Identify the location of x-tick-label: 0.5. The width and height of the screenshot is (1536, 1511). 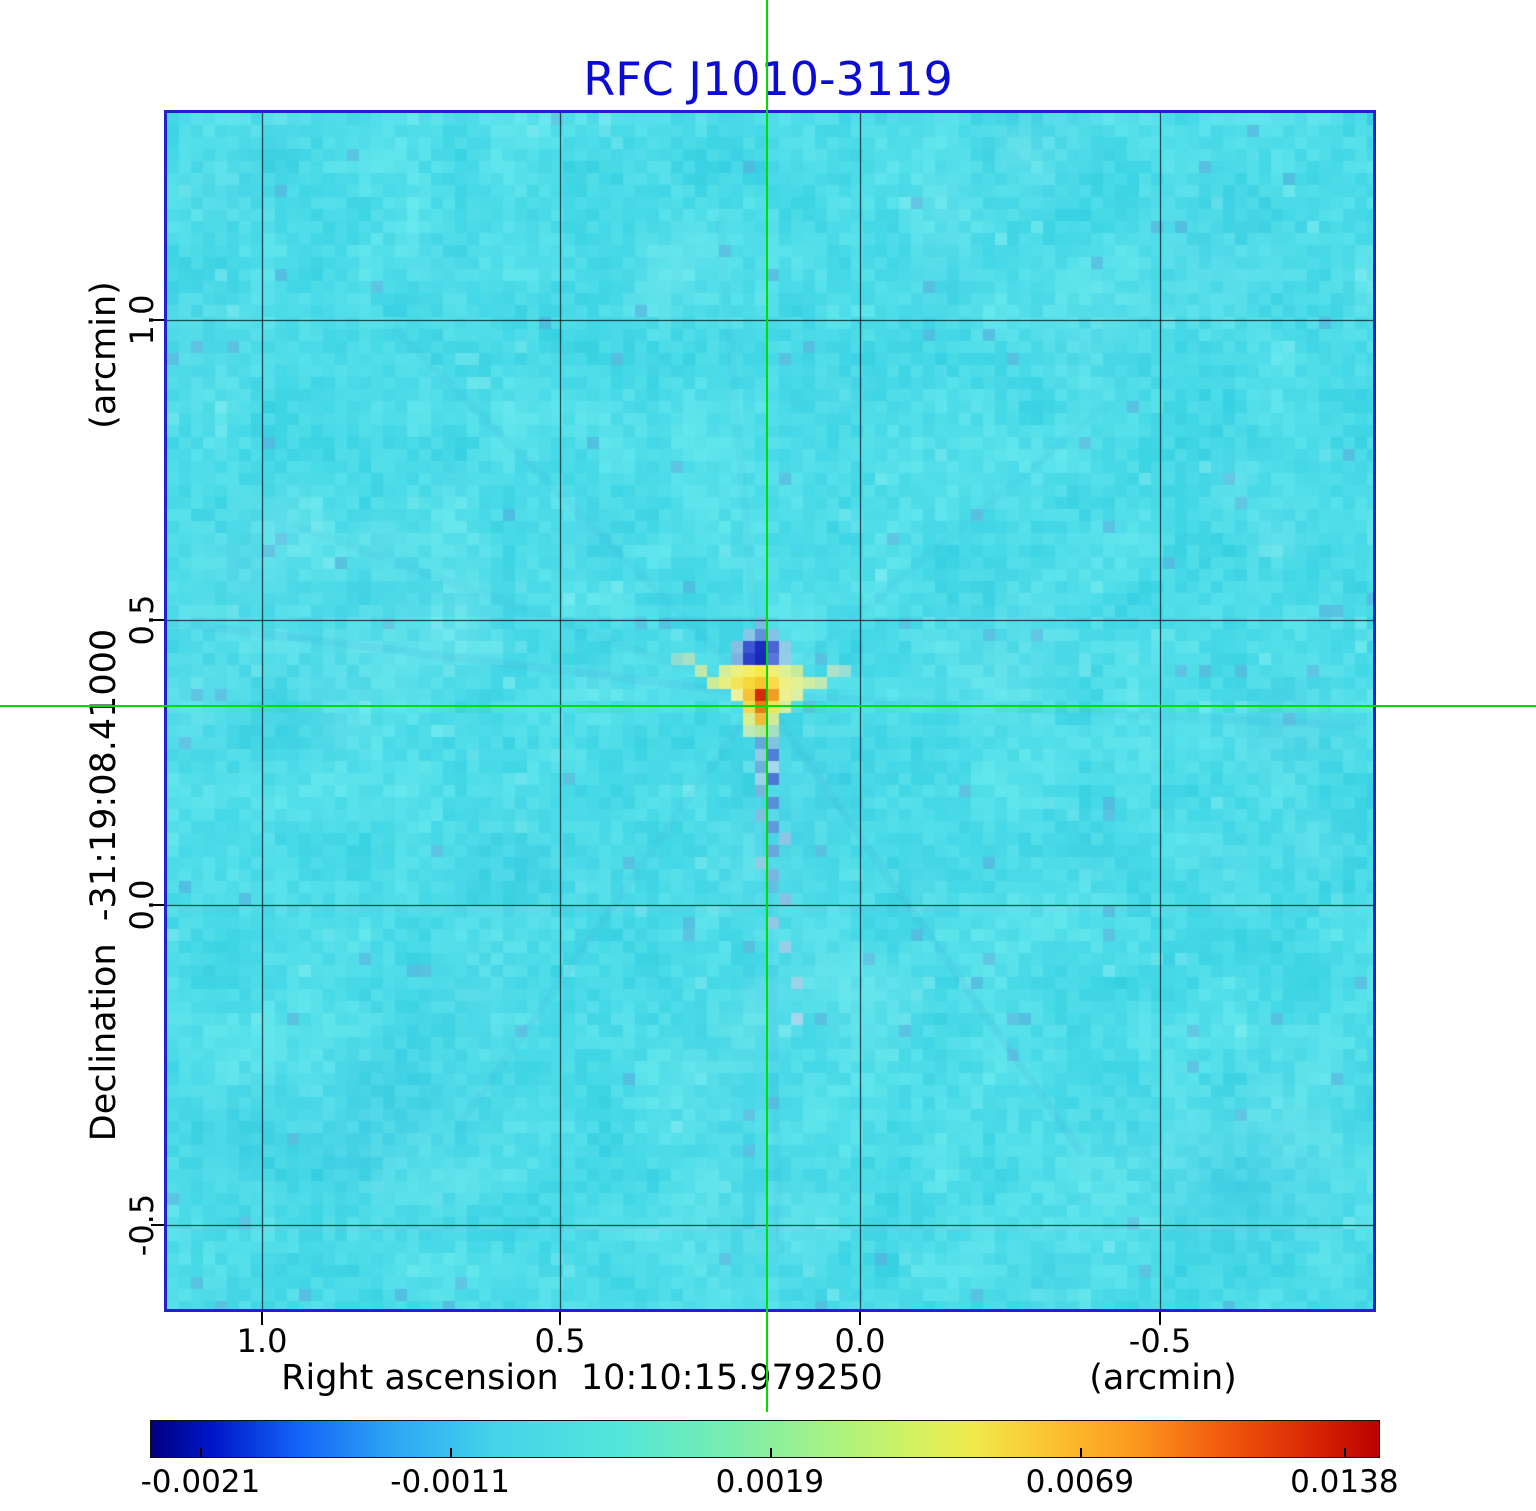
(560, 1341).